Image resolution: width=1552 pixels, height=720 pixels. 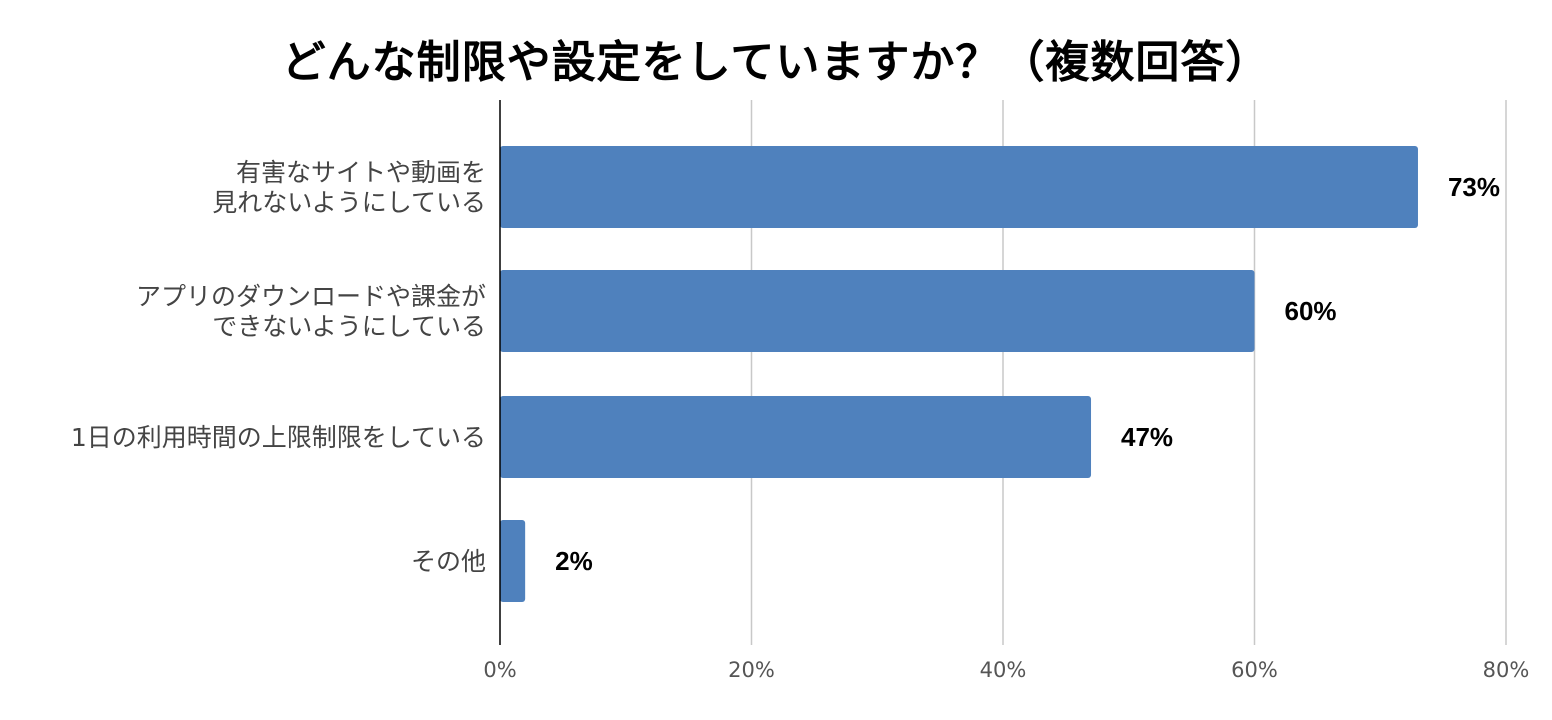 I want to click on x-tick-label: 40%, so click(x=1003, y=670).